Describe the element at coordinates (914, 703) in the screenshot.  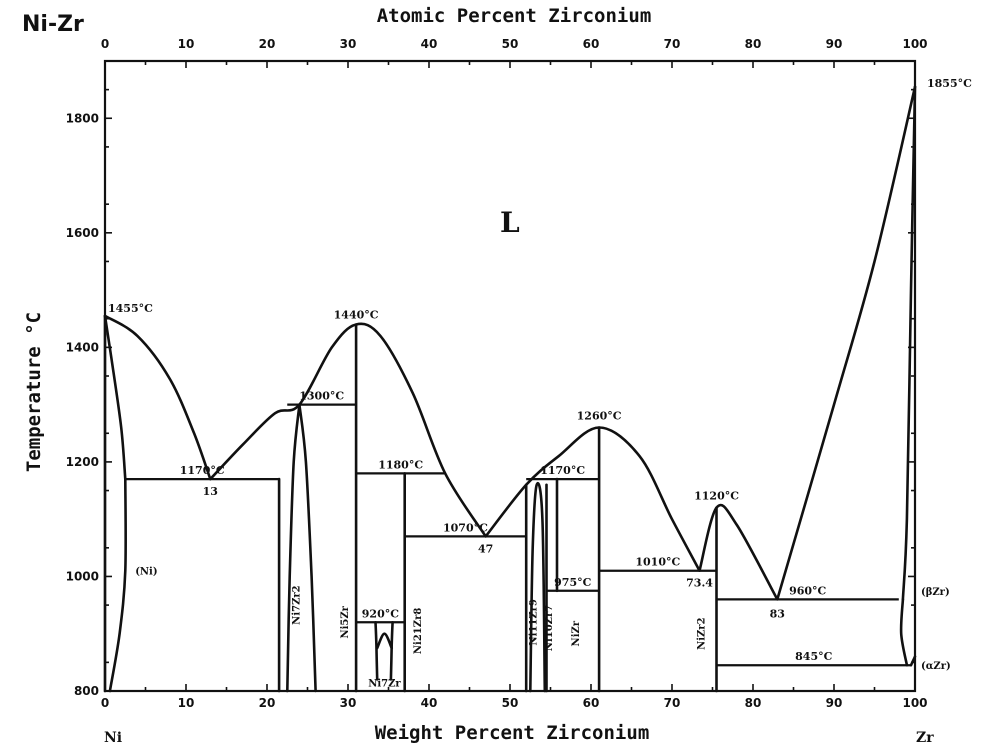
I see `x-tick-bottom-label: 100` at that location.